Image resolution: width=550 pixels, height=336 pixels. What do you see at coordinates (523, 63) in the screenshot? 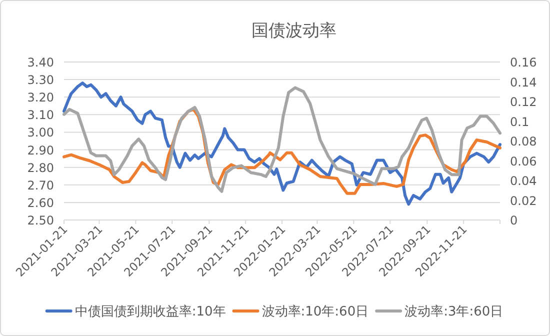
I see `y2-tick-label: 0.16` at bounding box center [523, 63].